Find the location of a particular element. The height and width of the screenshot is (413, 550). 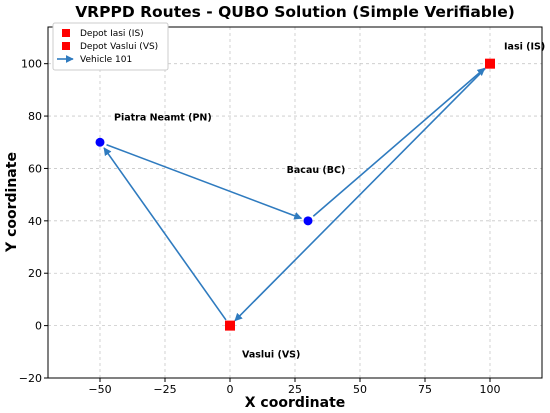

depot-marker-iasi-is is located at coordinates (490, 63).